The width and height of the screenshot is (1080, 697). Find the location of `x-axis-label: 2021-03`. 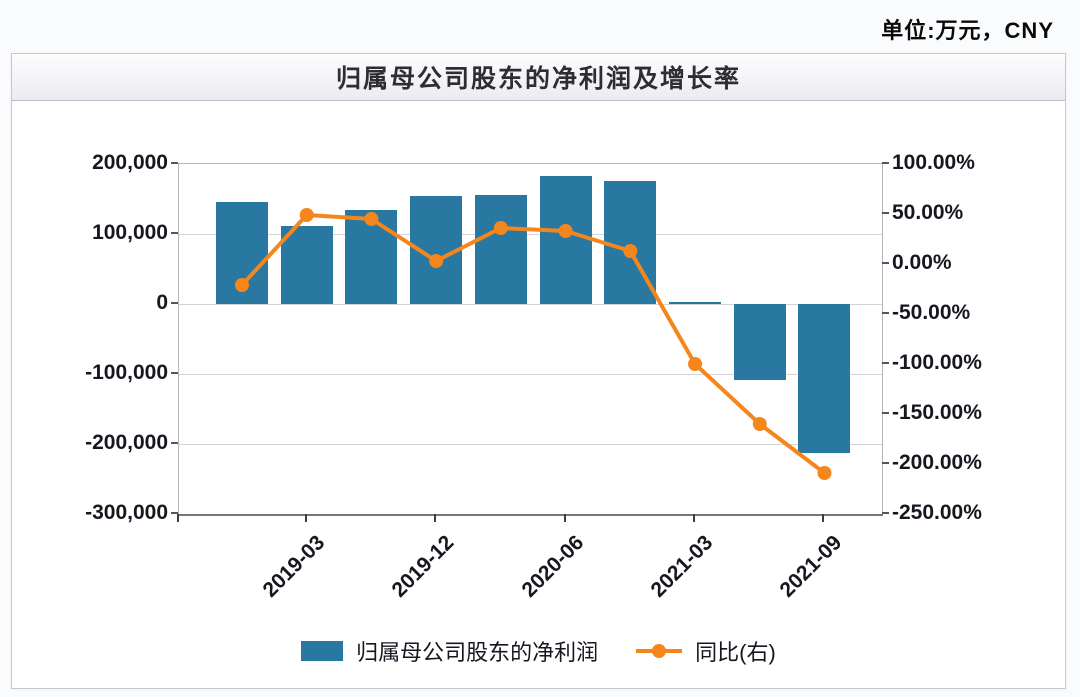

x-axis-label: 2021-03 is located at coordinates (682, 566).